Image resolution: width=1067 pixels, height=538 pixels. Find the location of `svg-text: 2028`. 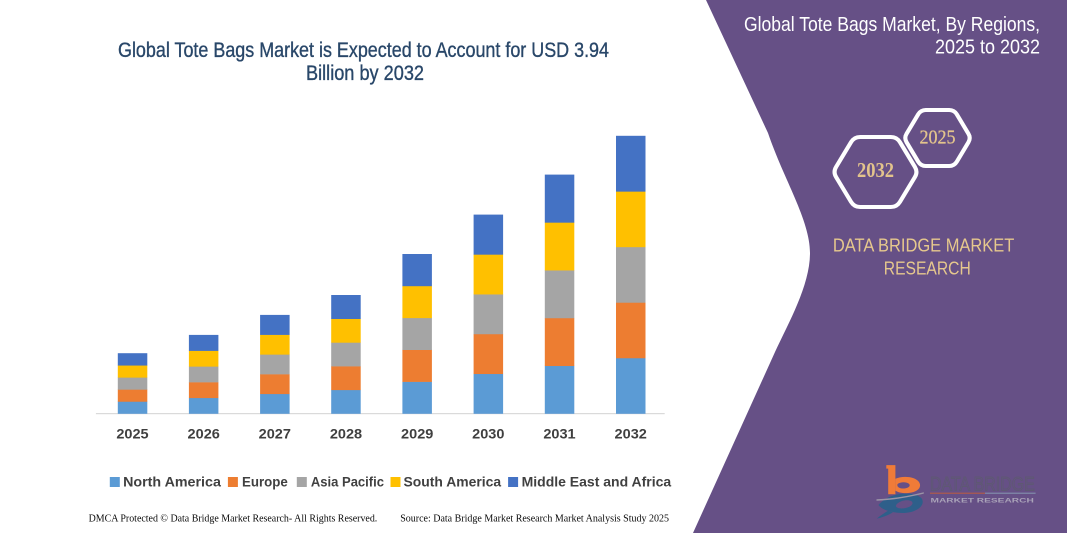

svg-text: 2028 is located at coordinates (346, 434).